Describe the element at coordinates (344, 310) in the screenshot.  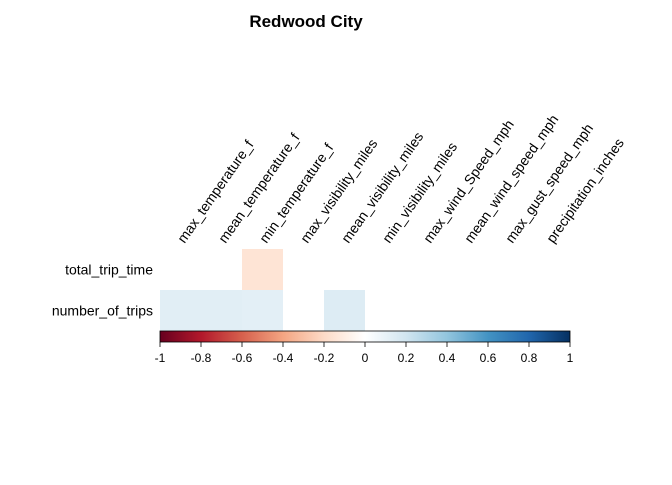
I see `heatmap-cell-number_of_trips-mean_visibility_miles` at that location.